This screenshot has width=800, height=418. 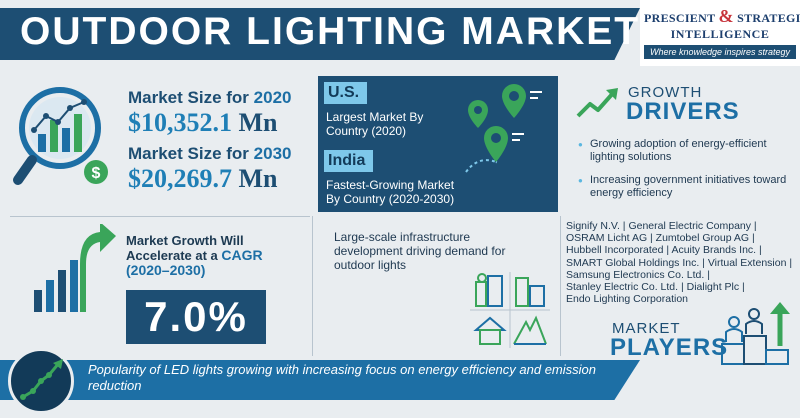 What do you see at coordinates (349, 161) in the screenshot?
I see `fastest-country-tag: India` at bounding box center [349, 161].